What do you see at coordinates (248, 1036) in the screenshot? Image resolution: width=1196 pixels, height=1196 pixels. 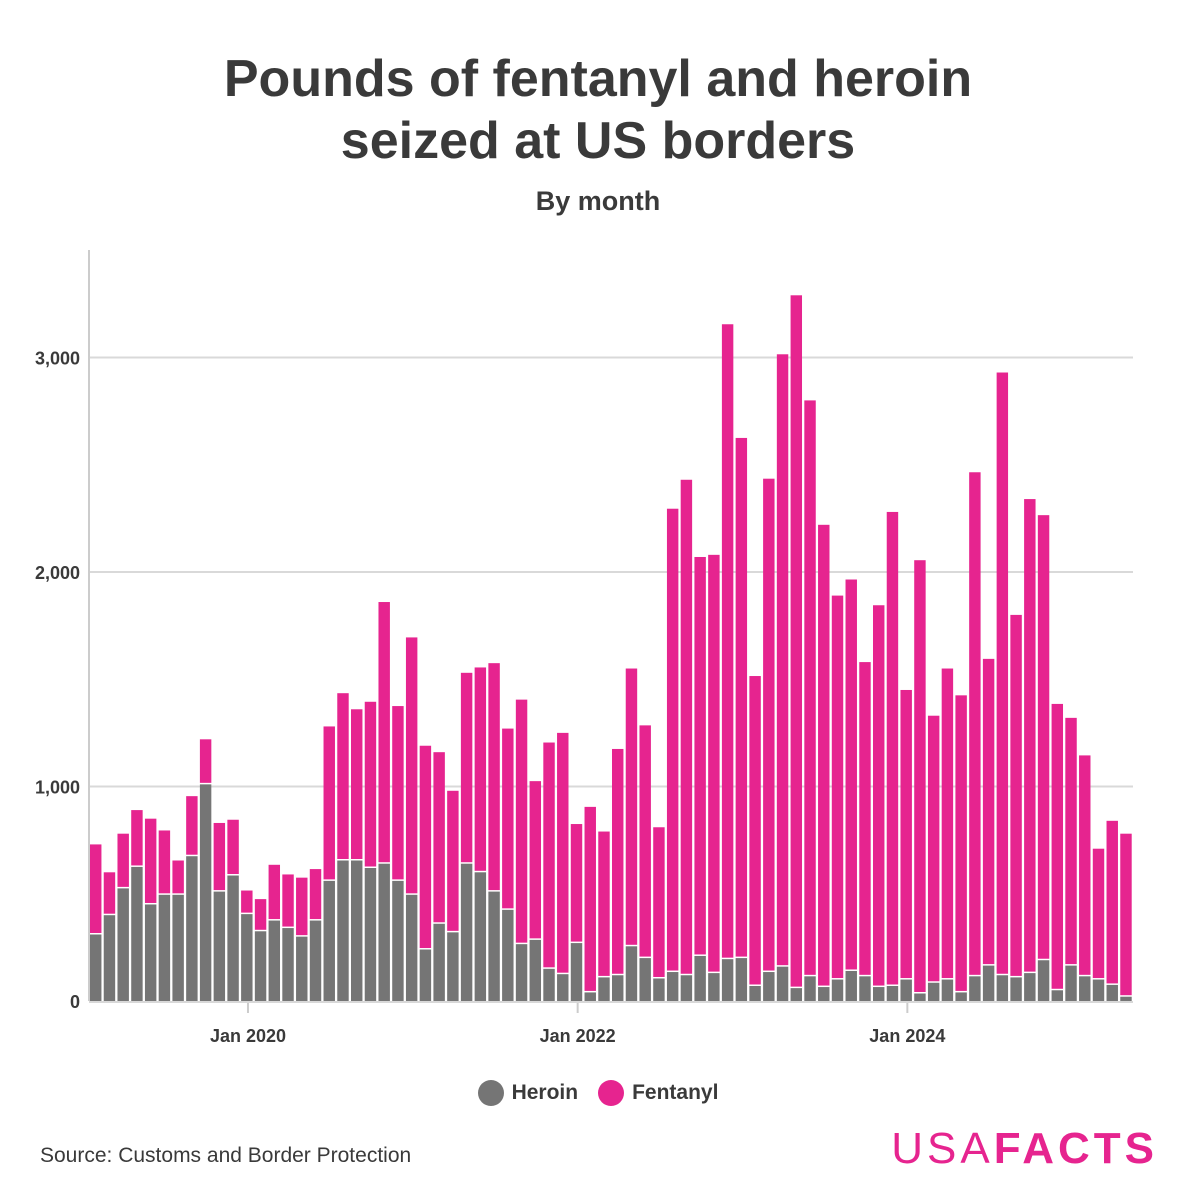 I see `x-tick-label: Jan 2020` at bounding box center [248, 1036].